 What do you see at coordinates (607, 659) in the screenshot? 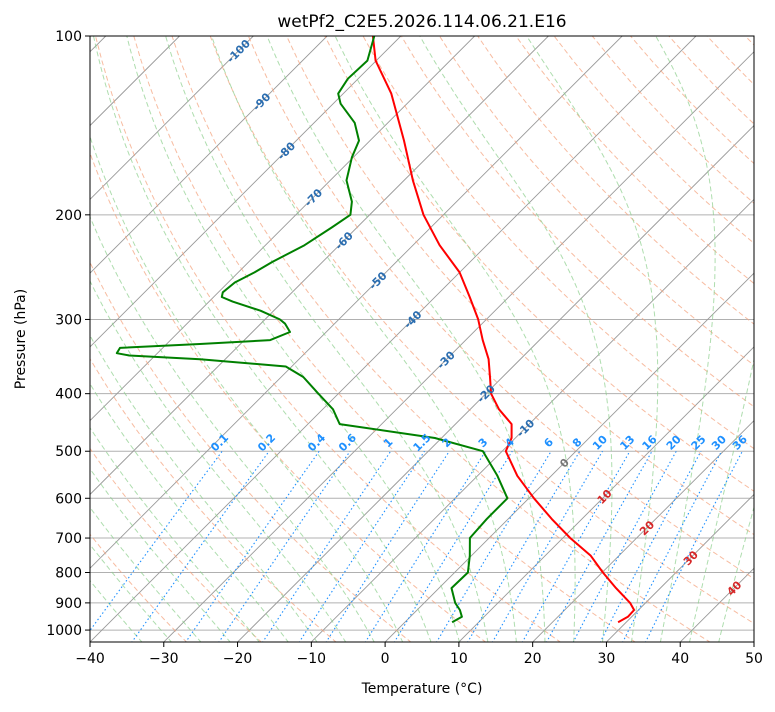
I see `x-tick-label: 30` at bounding box center [607, 659].